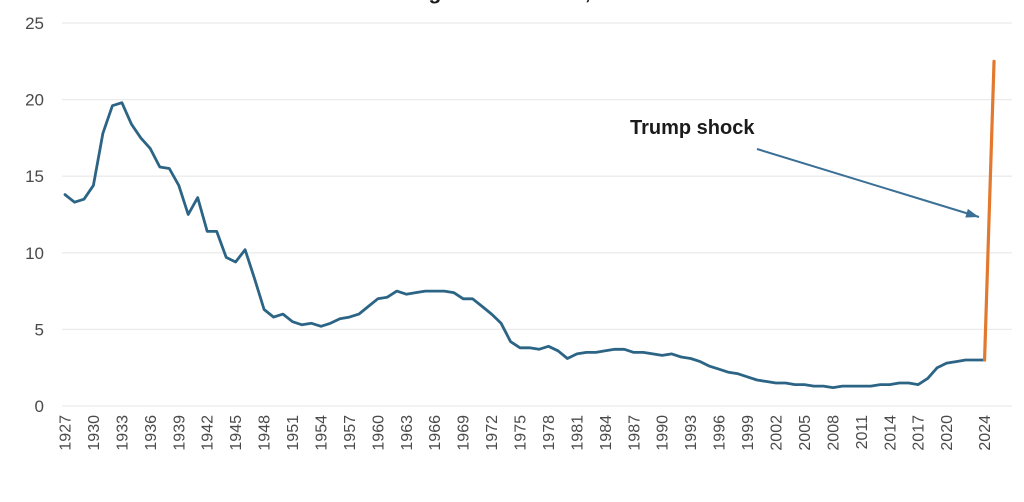 Image resolution: width=1024 pixels, height=502 pixels. What do you see at coordinates (492, 433) in the screenshot?
I see `x-tick-label: 1972` at bounding box center [492, 433].